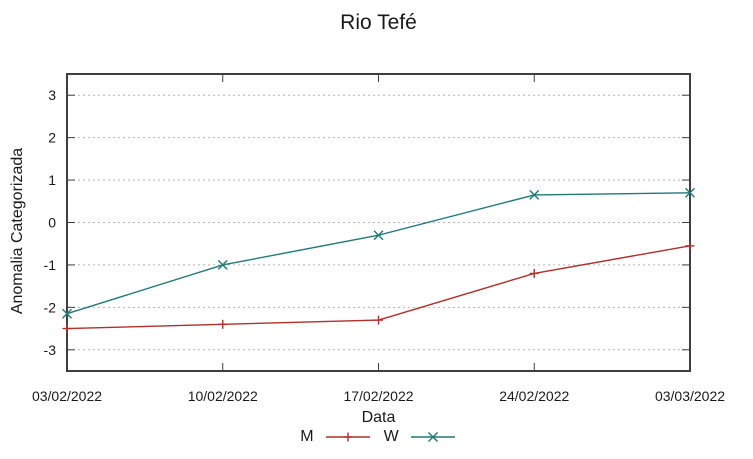 Image resolution: width=753 pixels, height=459 pixels. What do you see at coordinates (347, 437) in the screenshot?
I see `legend-sample-M` at bounding box center [347, 437].